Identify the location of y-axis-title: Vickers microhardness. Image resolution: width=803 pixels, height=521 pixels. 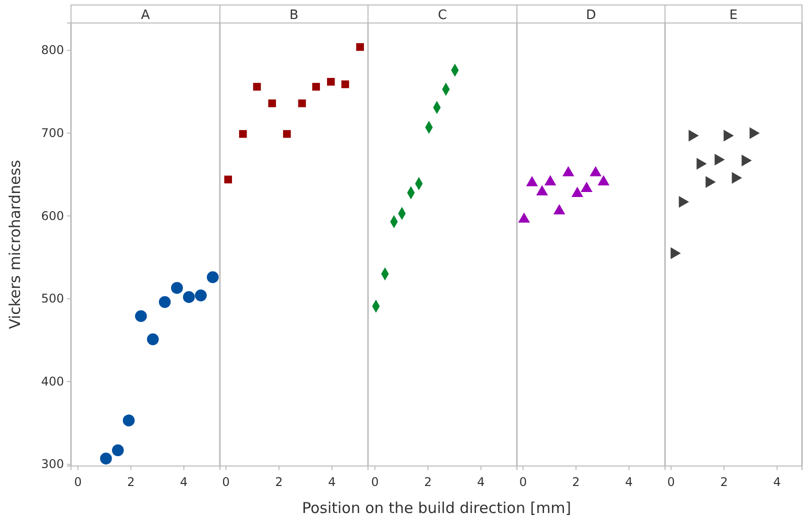
(15, 245).